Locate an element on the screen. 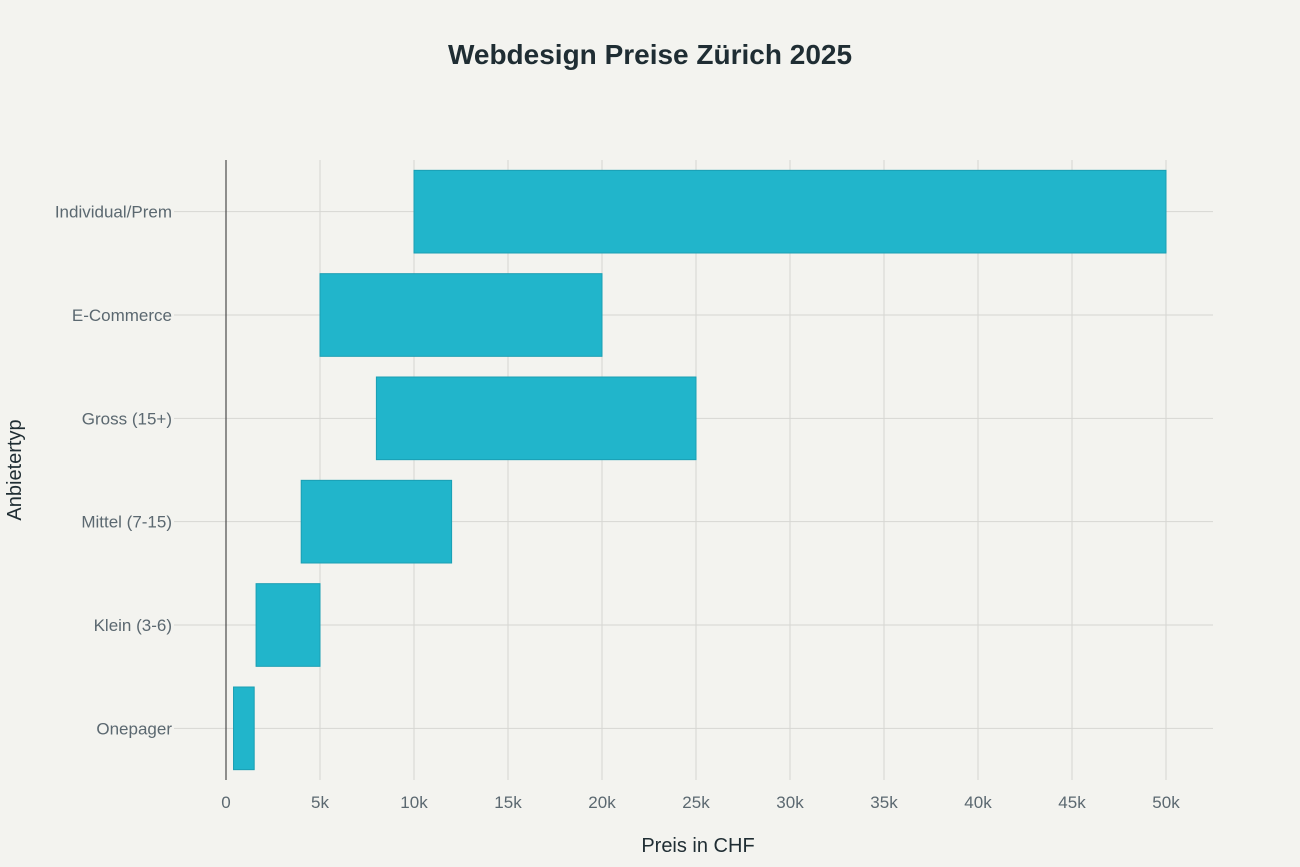 The width and height of the screenshot is (1300, 867). y-tick-label: E-Commerce is located at coordinates (122, 315).